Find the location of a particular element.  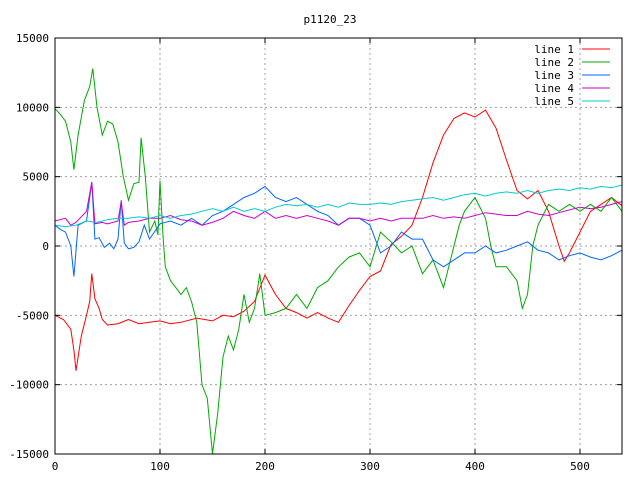

y-tick-label: 0 is located at coordinates (45, 246).